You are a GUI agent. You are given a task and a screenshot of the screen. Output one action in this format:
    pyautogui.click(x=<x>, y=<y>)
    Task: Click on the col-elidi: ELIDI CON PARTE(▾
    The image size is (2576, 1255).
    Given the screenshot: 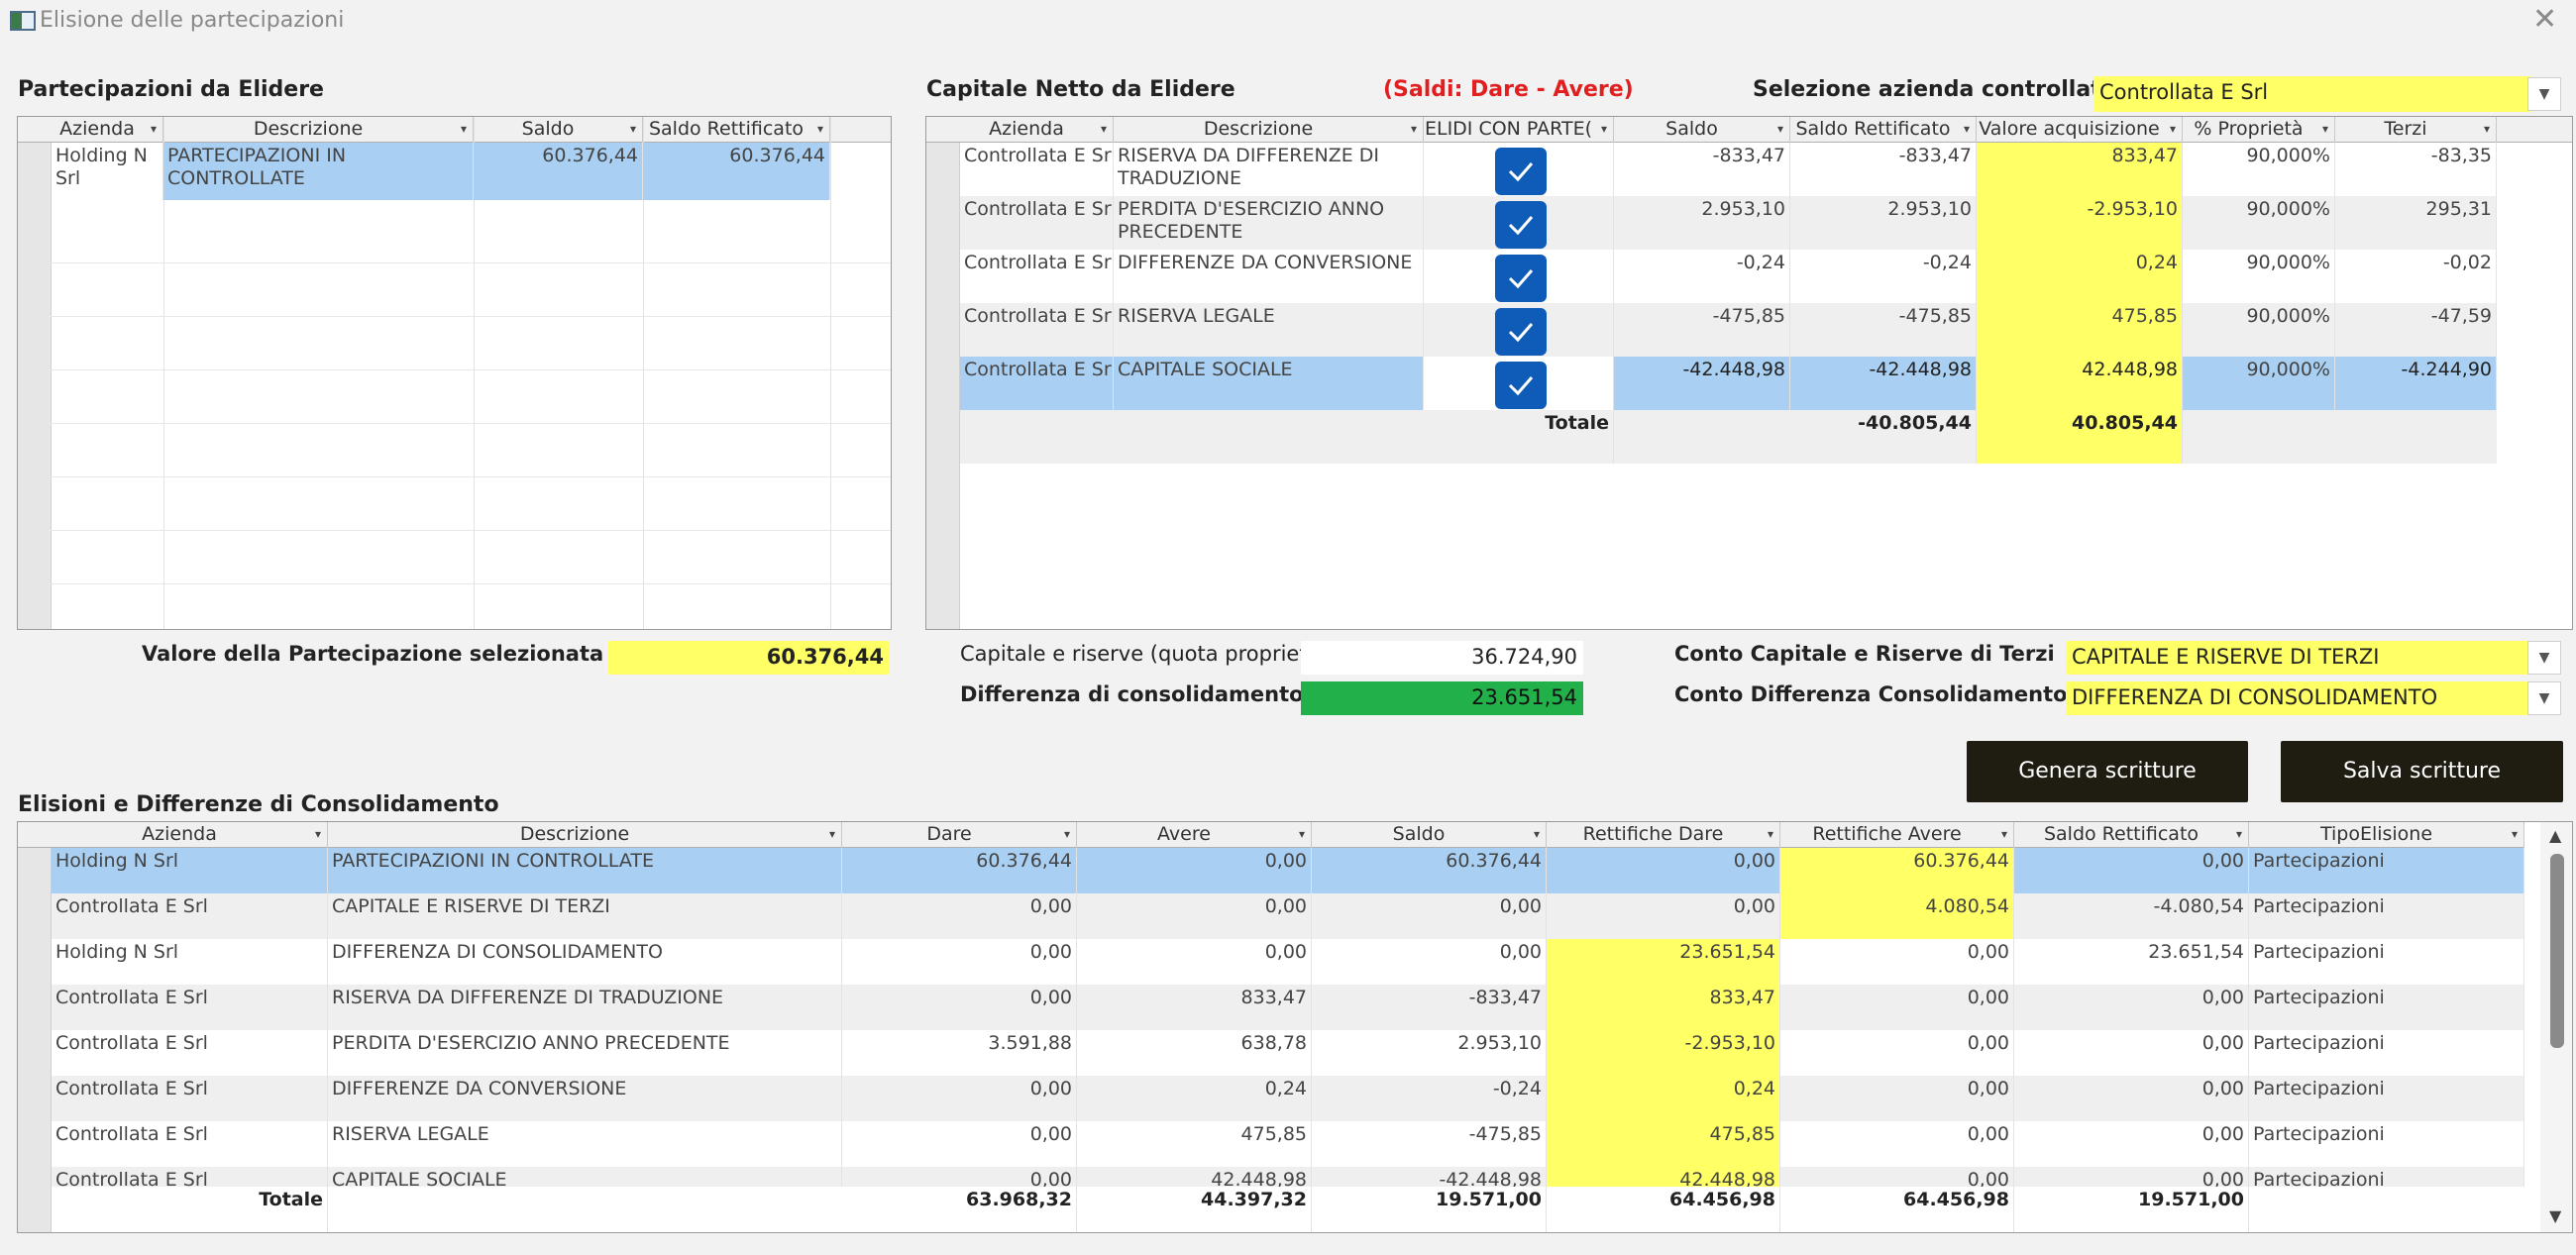 What is the action you would take?
    pyautogui.click(x=1519, y=130)
    